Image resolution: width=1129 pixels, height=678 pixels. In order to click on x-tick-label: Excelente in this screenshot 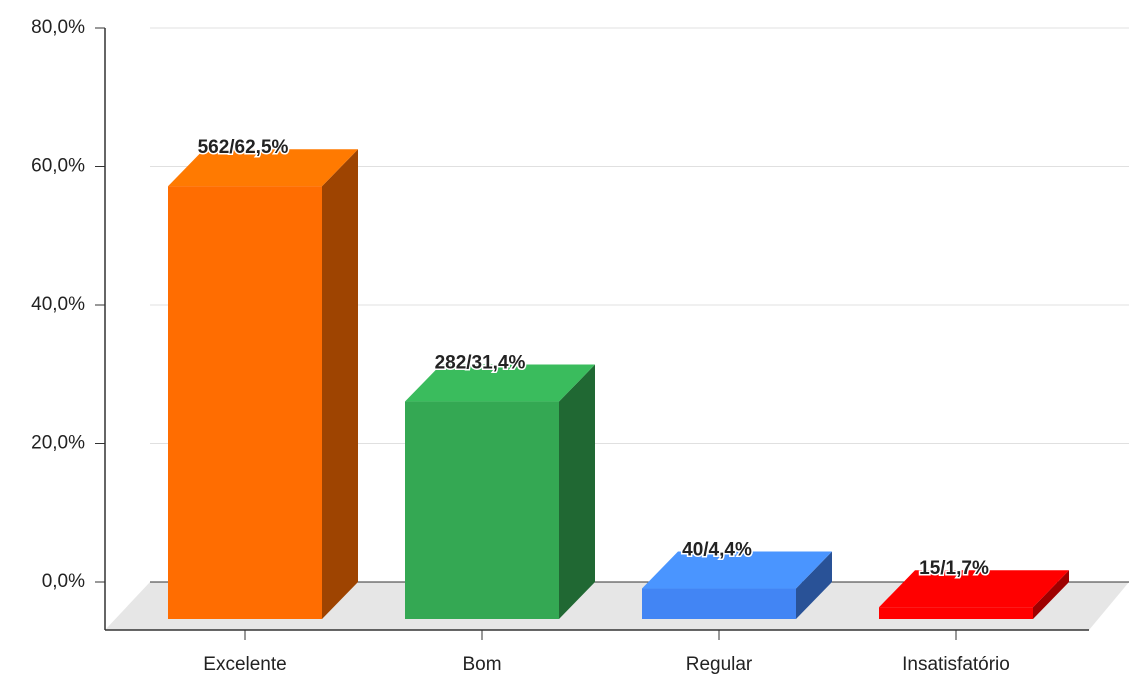, I will do `click(244, 664)`.